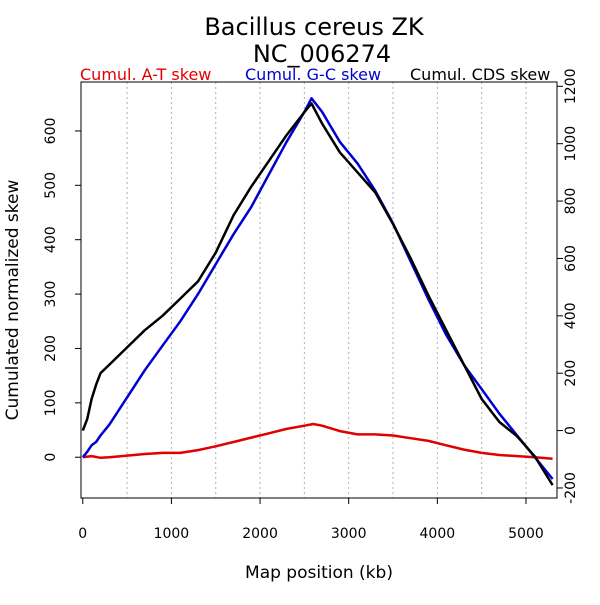  Describe the element at coordinates (322, 54) in the screenshot. I see `chart-subtitle: NC_006274` at that location.